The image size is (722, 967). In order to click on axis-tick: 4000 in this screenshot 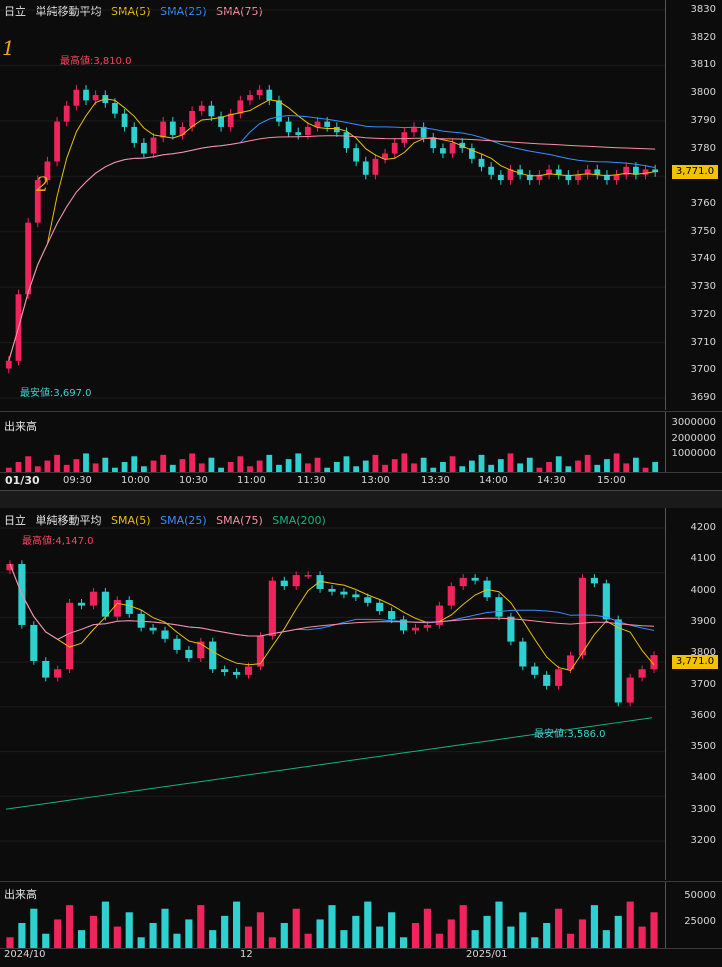, I will do `click(703, 590)`.